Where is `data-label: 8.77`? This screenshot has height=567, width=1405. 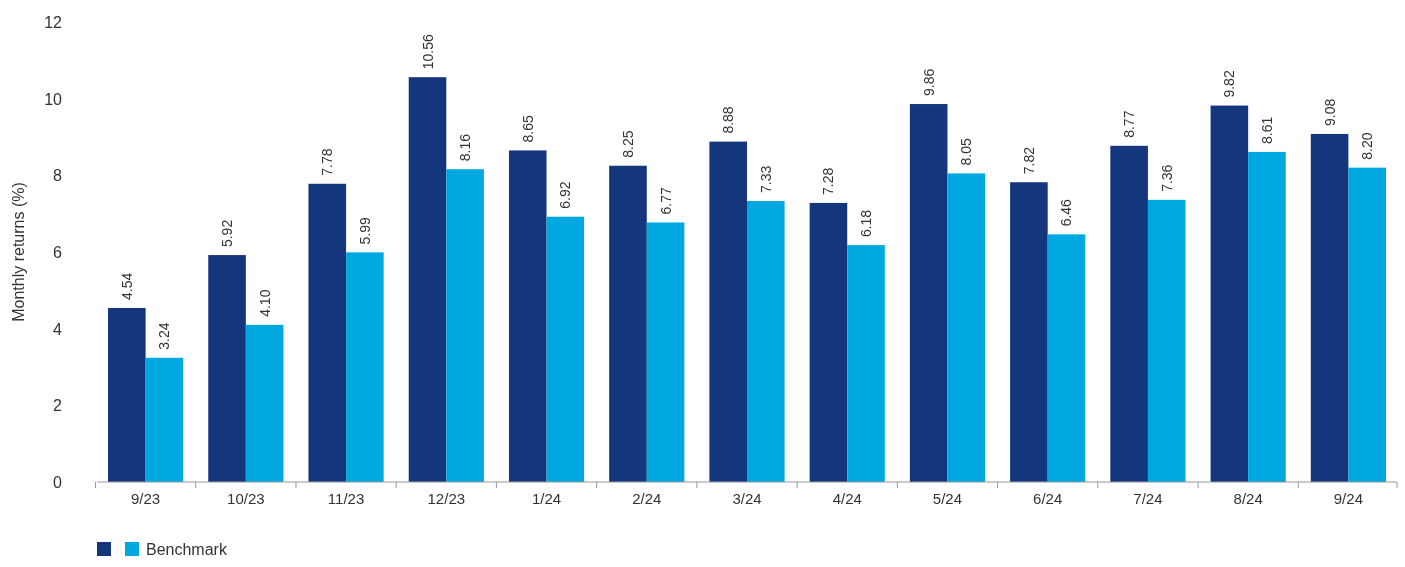 data-label: 8.77 is located at coordinates (1129, 124).